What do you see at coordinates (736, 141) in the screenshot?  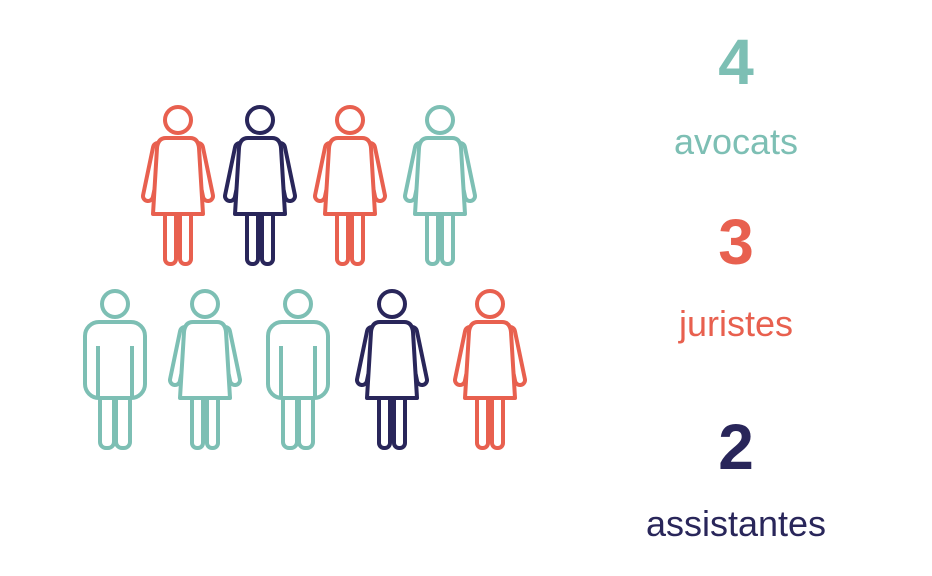 I see `stat-label: avocats` at bounding box center [736, 141].